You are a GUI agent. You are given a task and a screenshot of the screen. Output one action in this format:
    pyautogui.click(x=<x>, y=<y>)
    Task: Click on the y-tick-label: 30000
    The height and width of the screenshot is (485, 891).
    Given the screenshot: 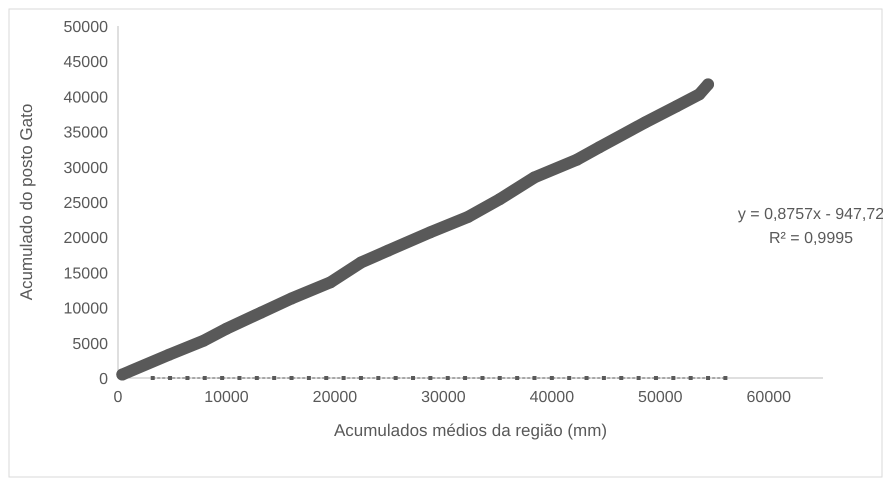 What is the action you would take?
    pyautogui.click(x=86, y=168)
    